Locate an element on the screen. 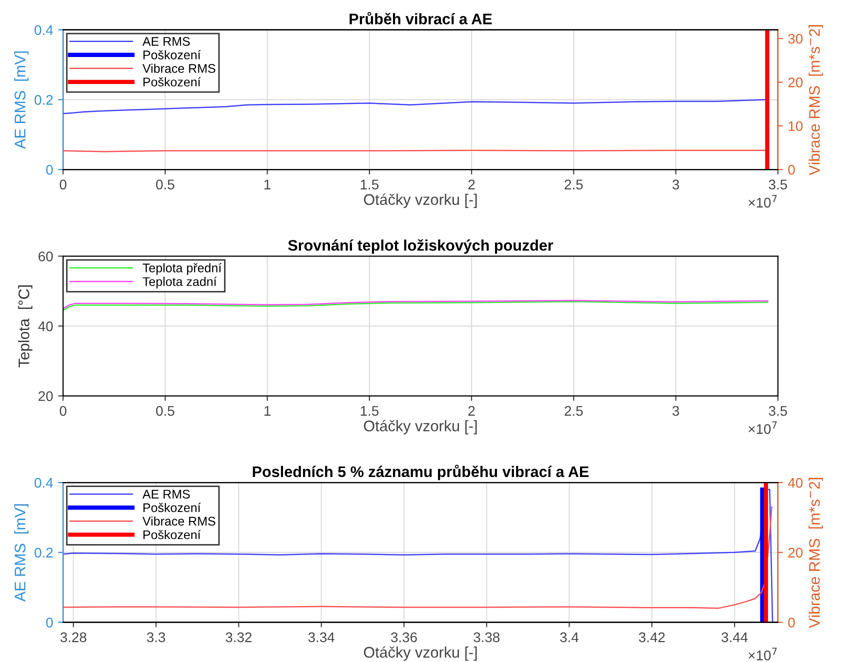 This screenshot has width=841, height=662. x-tick-label: 3.4 is located at coordinates (569, 637).